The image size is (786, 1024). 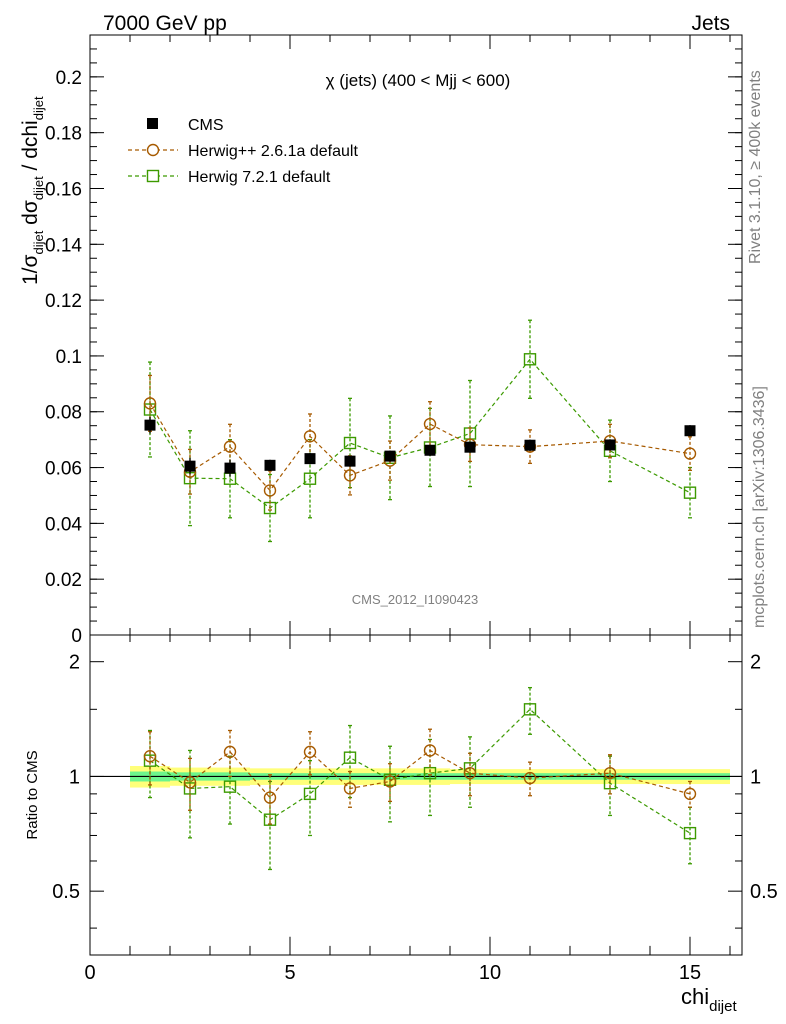 What do you see at coordinates (764, 892) in the screenshot?
I see `ratio-y-tick-label-right: 0.5` at bounding box center [764, 892].